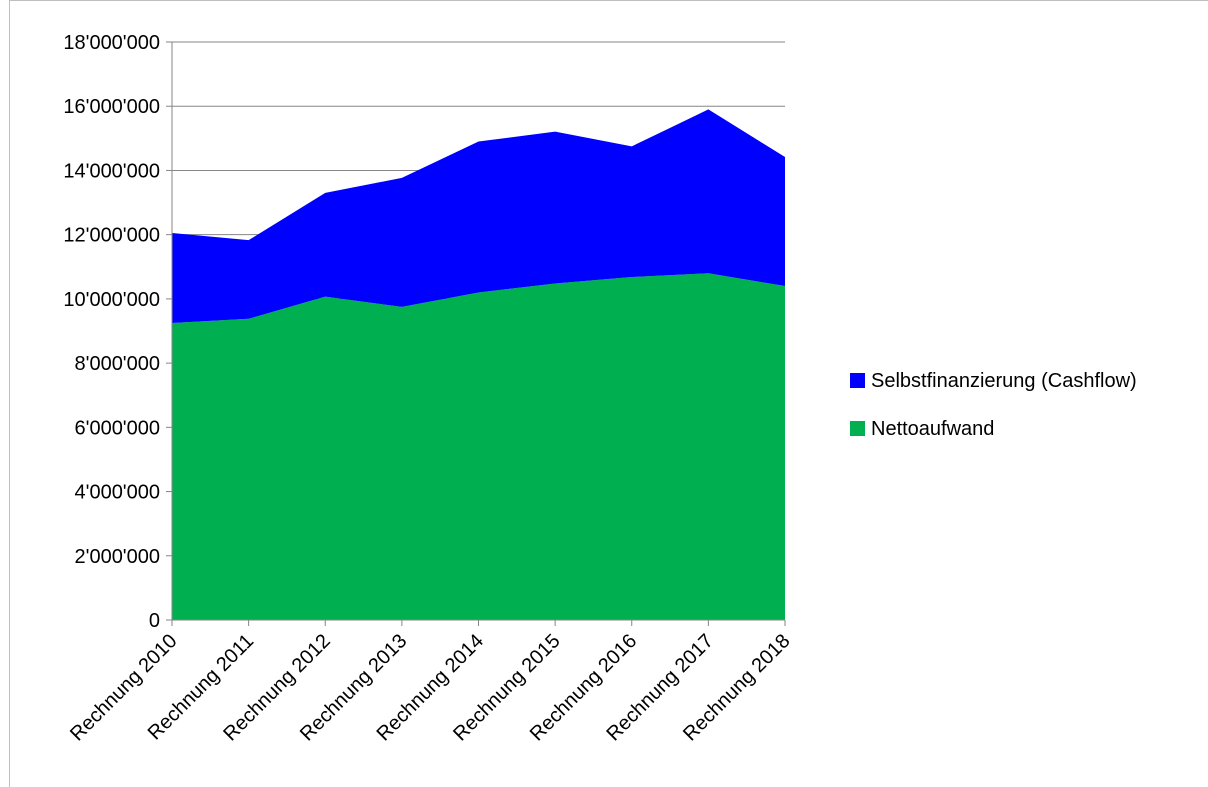 This screenshot has width=1208, height=787. Describe the element at coordinates (118, 557) in the screenshot. I see `y-tick-label: 2'000'000` at that location.